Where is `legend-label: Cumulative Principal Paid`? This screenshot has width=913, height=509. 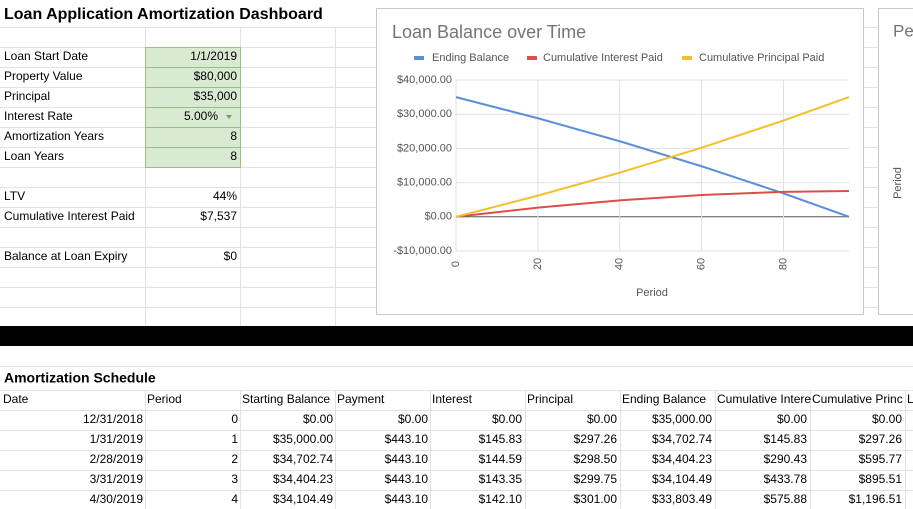
legend-label: Cumulative Principal Paid is located at coordinates (761, 58).